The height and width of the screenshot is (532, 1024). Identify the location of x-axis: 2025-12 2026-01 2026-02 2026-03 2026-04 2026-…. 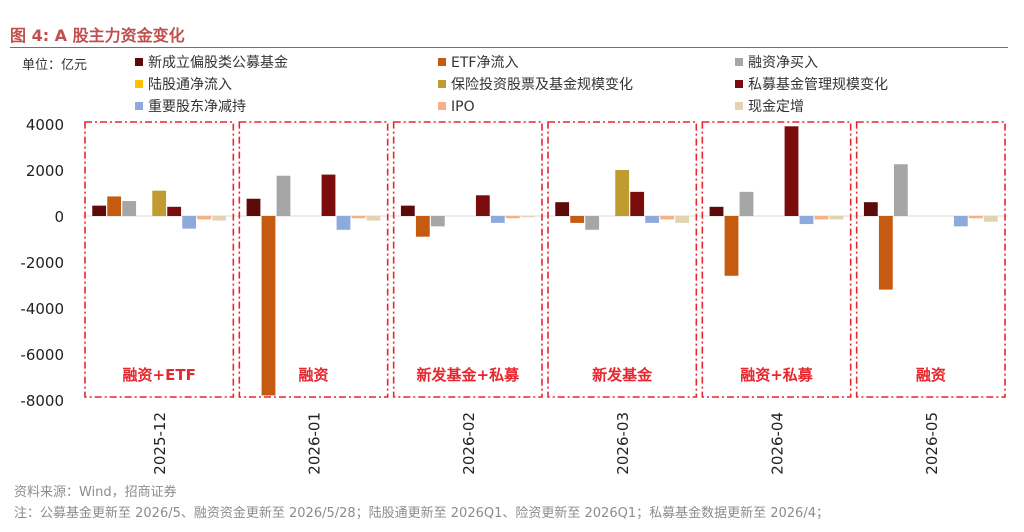
(546, 443).